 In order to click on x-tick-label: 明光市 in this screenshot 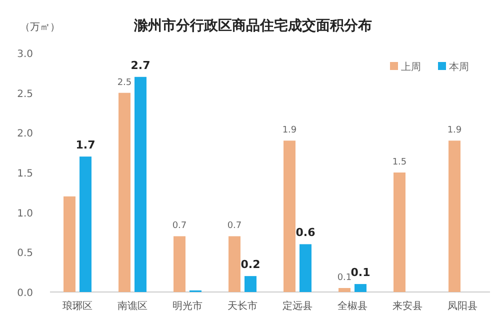, I will do `click(187, 306)`.